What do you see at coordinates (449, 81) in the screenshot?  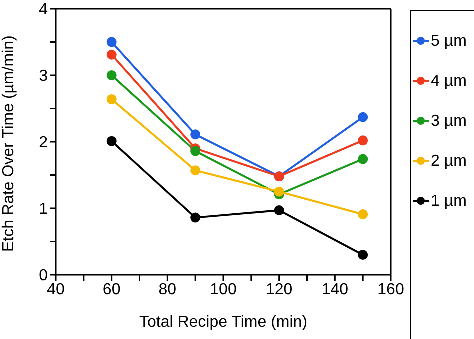 I see `legend-label: 4 µm` at bounding box center [449, 81].